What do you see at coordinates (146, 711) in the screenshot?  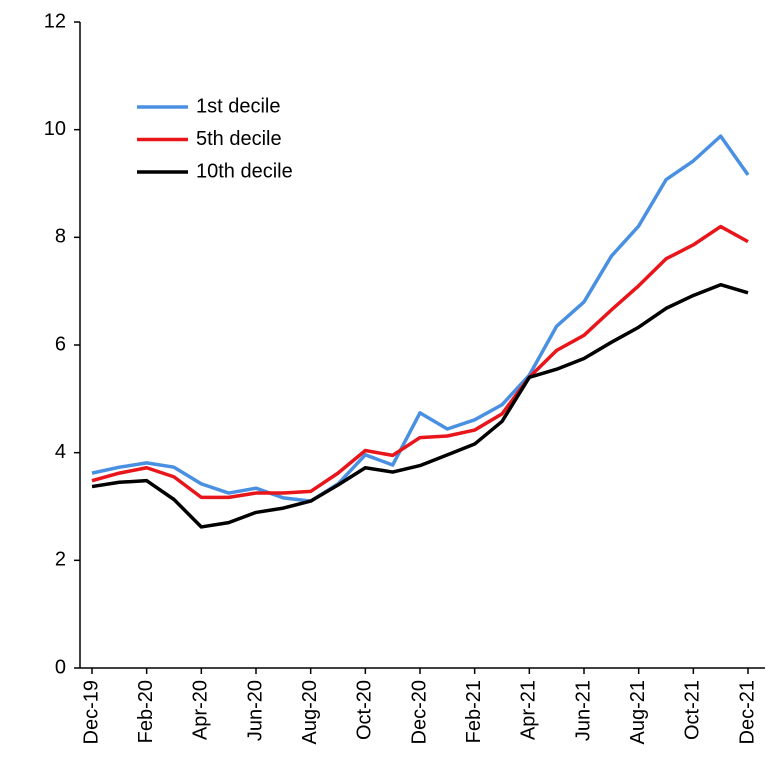 I see `x-tick-label: Feb-20` at bounding box center [146, 711].